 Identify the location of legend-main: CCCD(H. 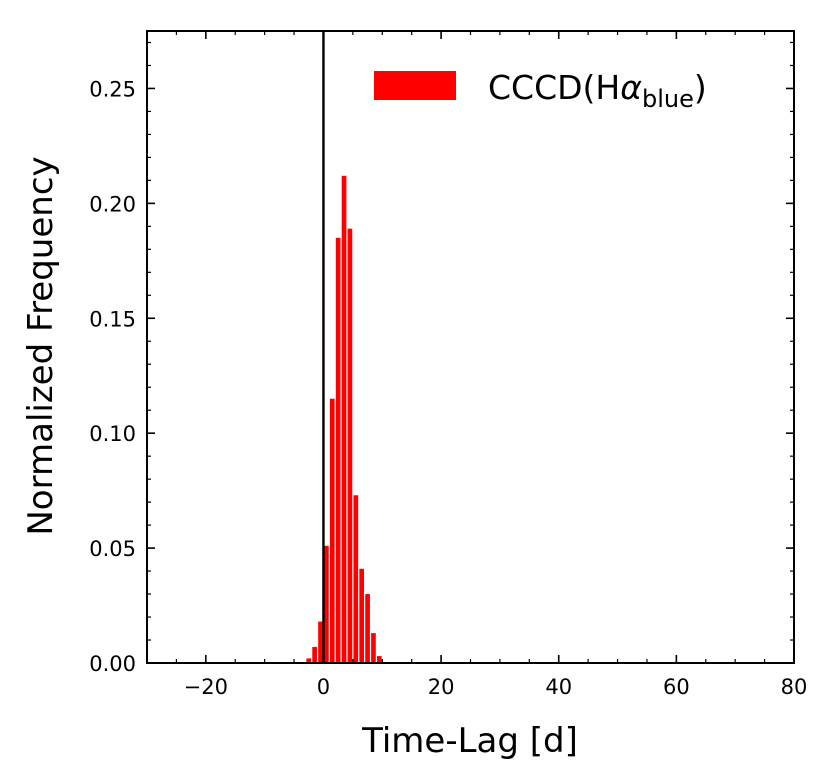
(554, 87).